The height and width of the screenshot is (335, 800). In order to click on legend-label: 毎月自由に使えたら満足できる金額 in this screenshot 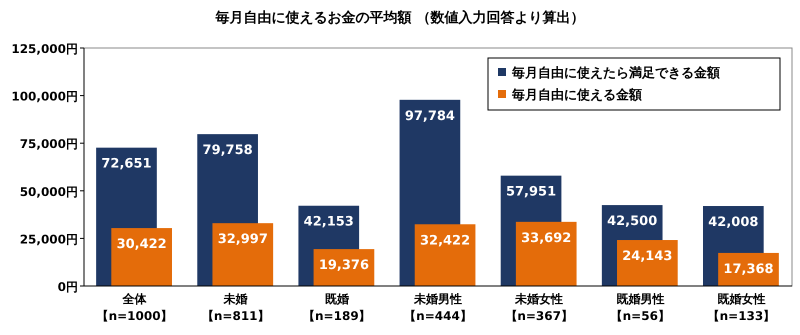, I will do `click(615, 73)`.